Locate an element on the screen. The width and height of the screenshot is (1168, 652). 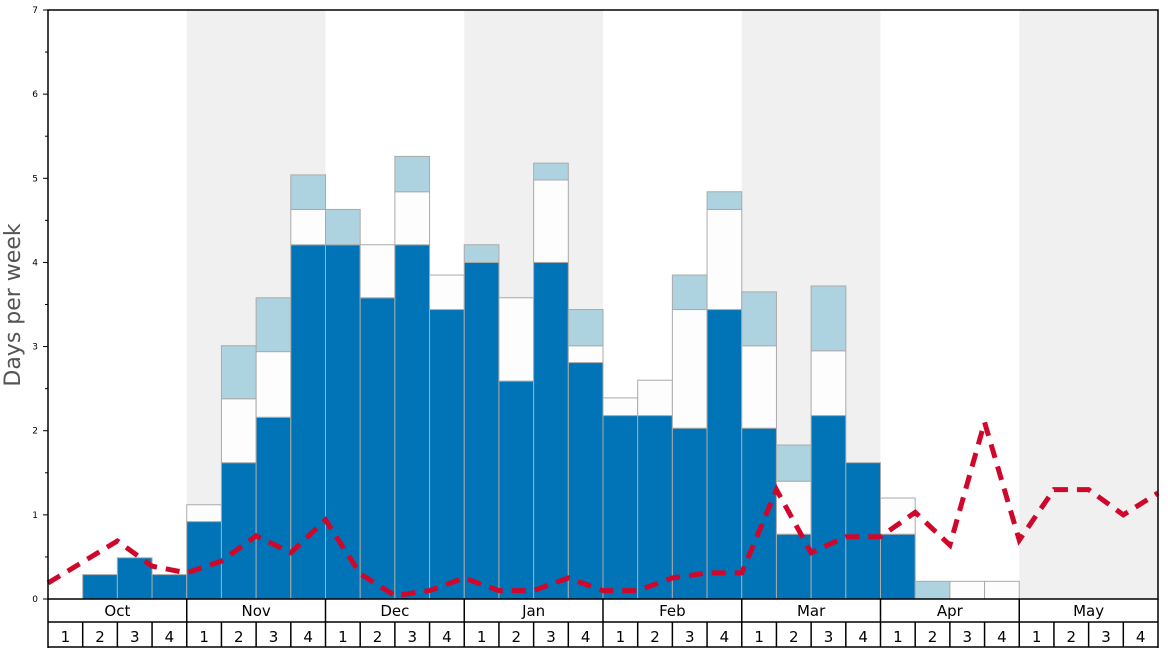
y-tick-label: 1 is located at coordinates (35, 516).